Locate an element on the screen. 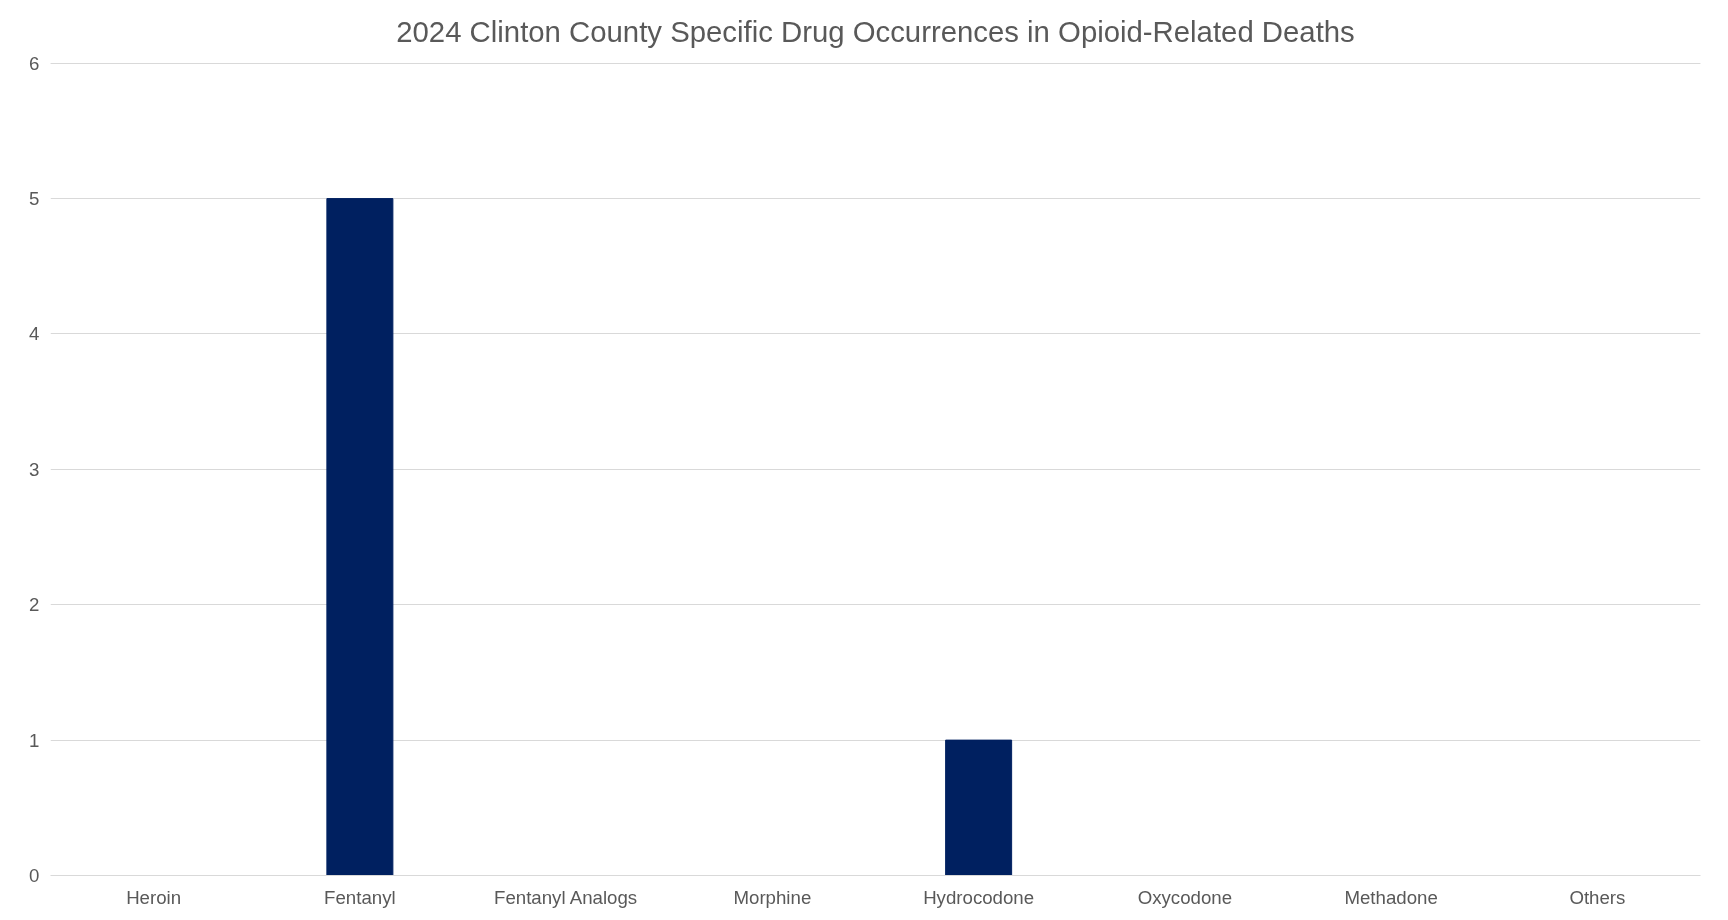  x-tick-label: Heroin is located at coordinates (154, 897).